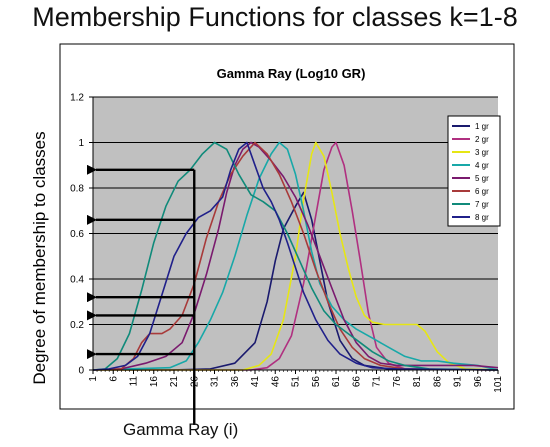 The height and width of the screenshot is (447, 550). What do you see at coordinates (77, 98) in the screenshot?
I see `y-tick-label: 1.2` at bounding box center [77, 98].